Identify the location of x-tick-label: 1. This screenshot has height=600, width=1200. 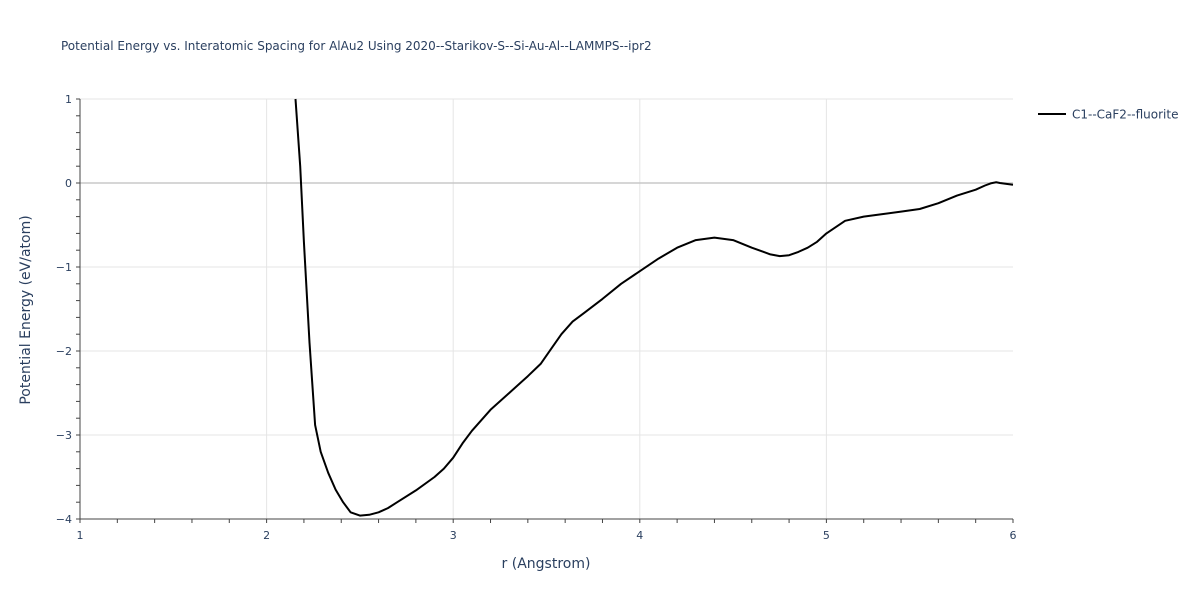
(80, 535).